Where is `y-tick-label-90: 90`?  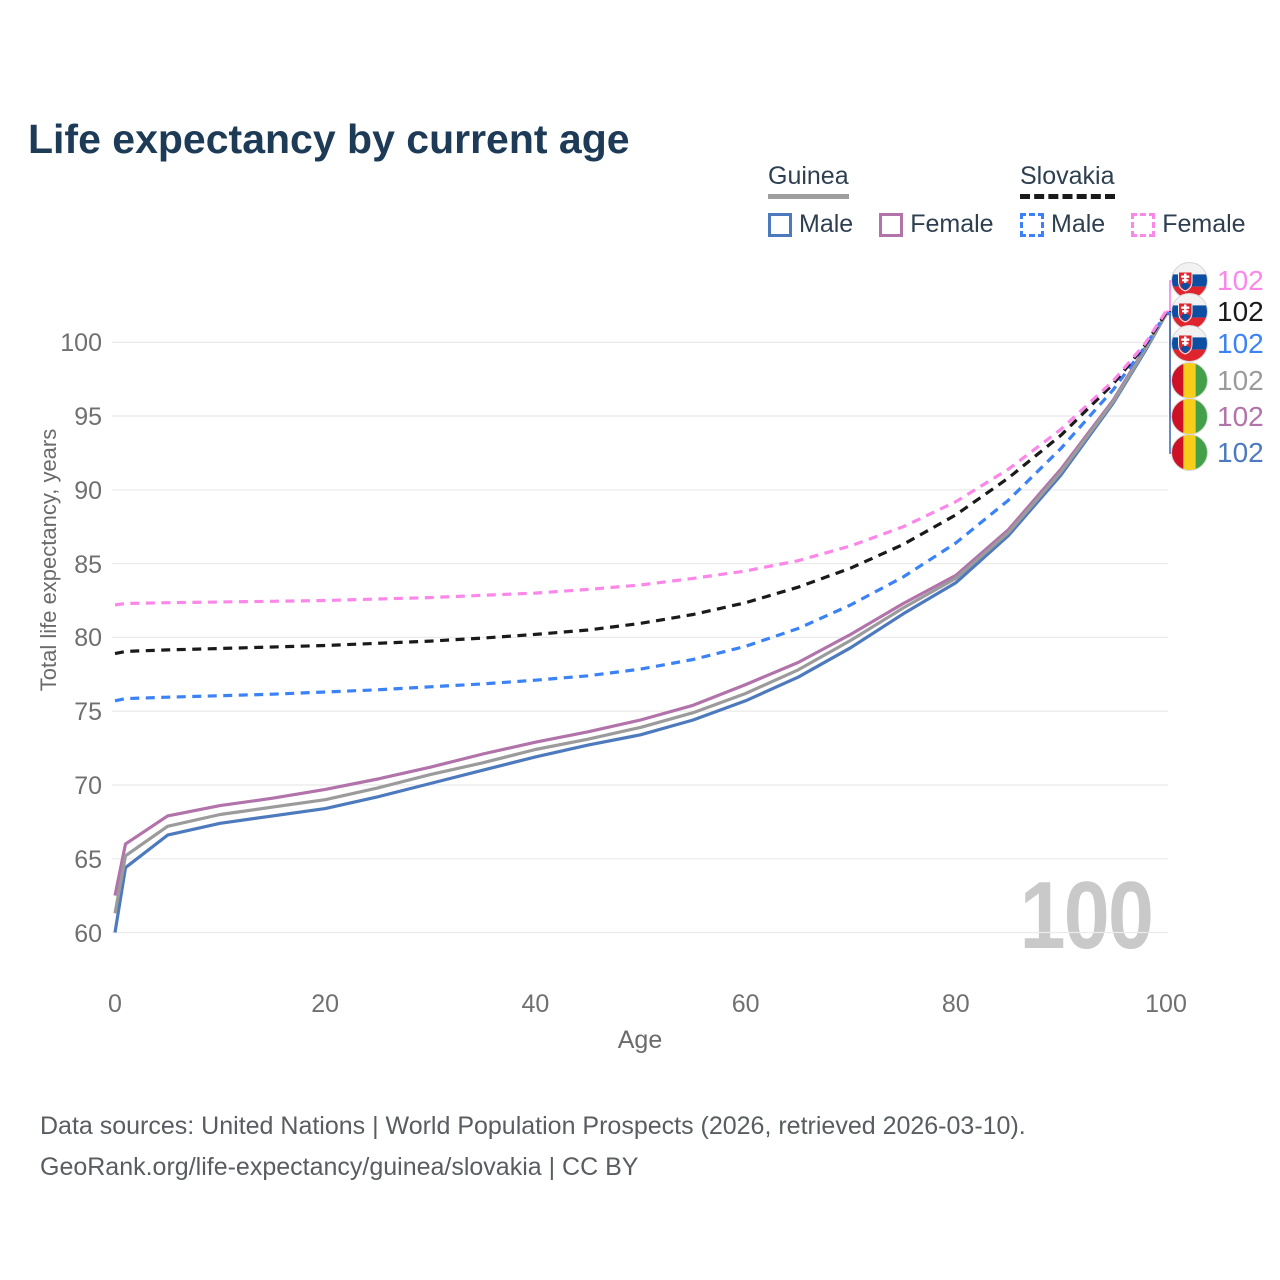
y-tick-label-90: 90 is located at coordinates (88, 490).